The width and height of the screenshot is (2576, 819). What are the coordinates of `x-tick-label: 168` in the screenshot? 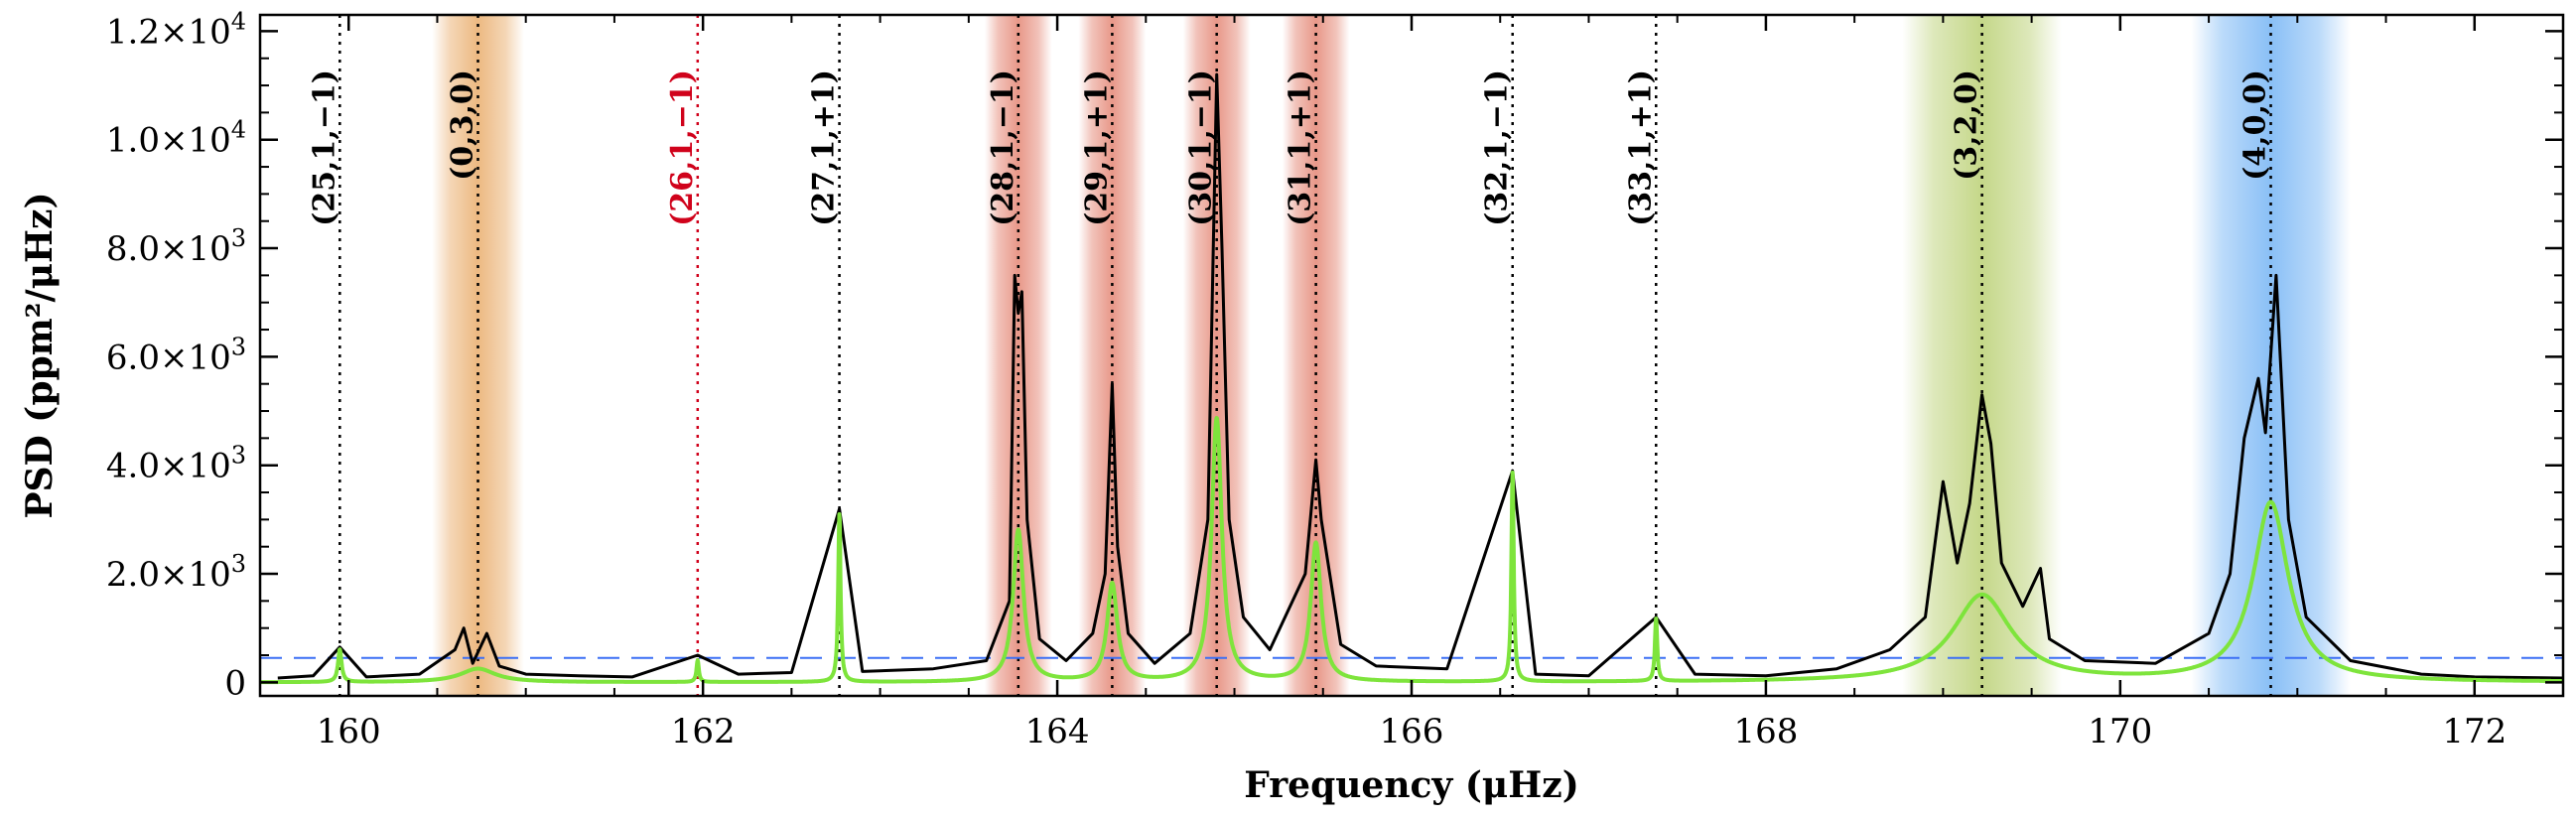 It's located at (1765, 731).